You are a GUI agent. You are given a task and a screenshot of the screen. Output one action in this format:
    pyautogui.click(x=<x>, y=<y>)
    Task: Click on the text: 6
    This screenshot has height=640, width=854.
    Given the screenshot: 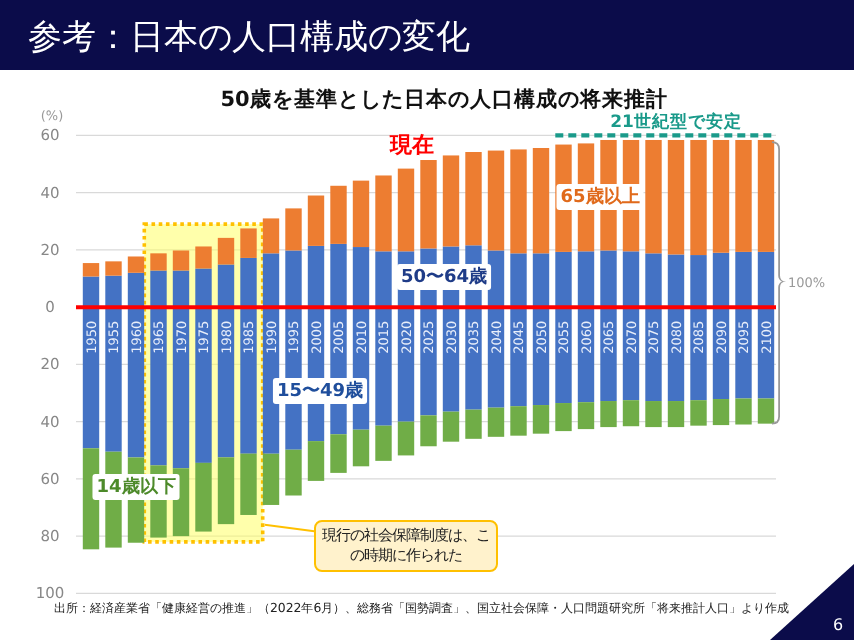 What is the action you would take?
    pyautogui.click(x=838, y=625)
    